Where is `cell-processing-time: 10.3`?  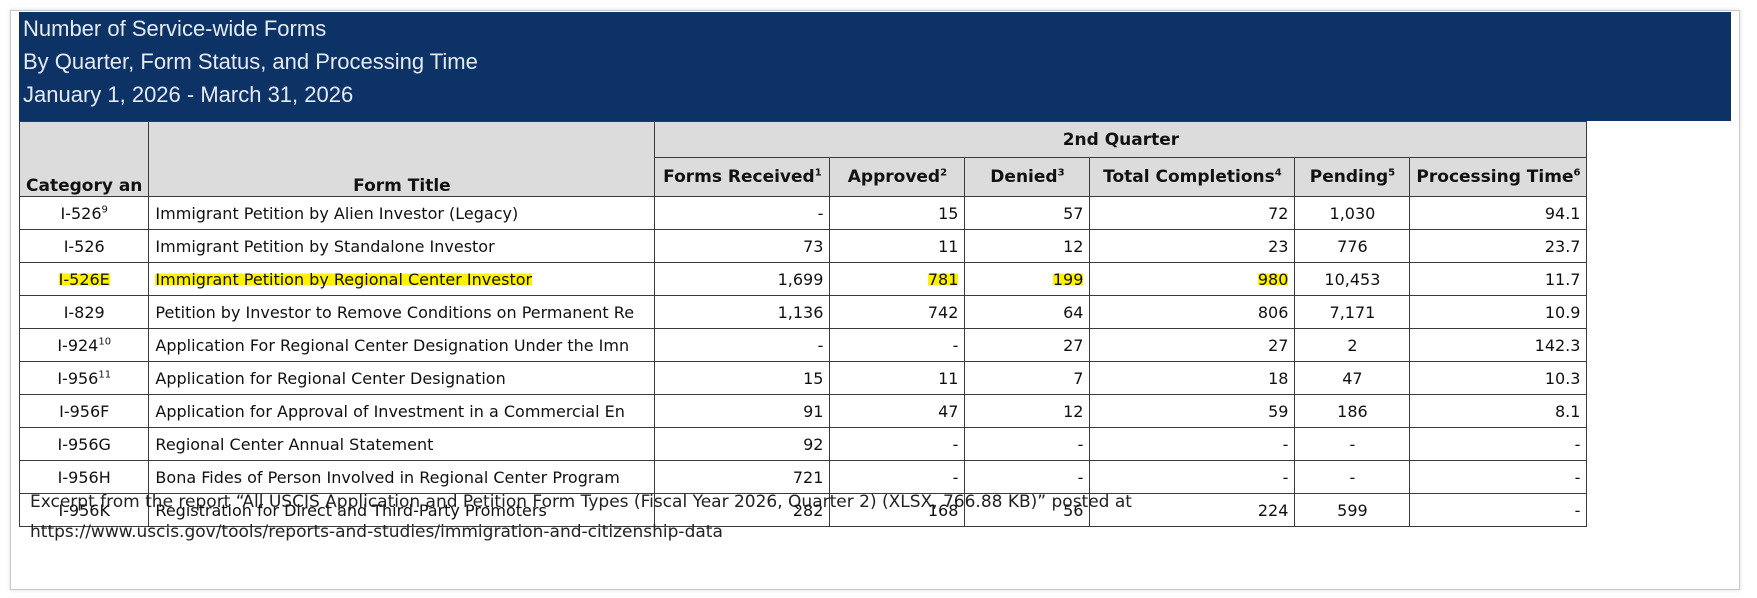
cell-processing-time: 10.3 is located at coordinates (1498, 378).